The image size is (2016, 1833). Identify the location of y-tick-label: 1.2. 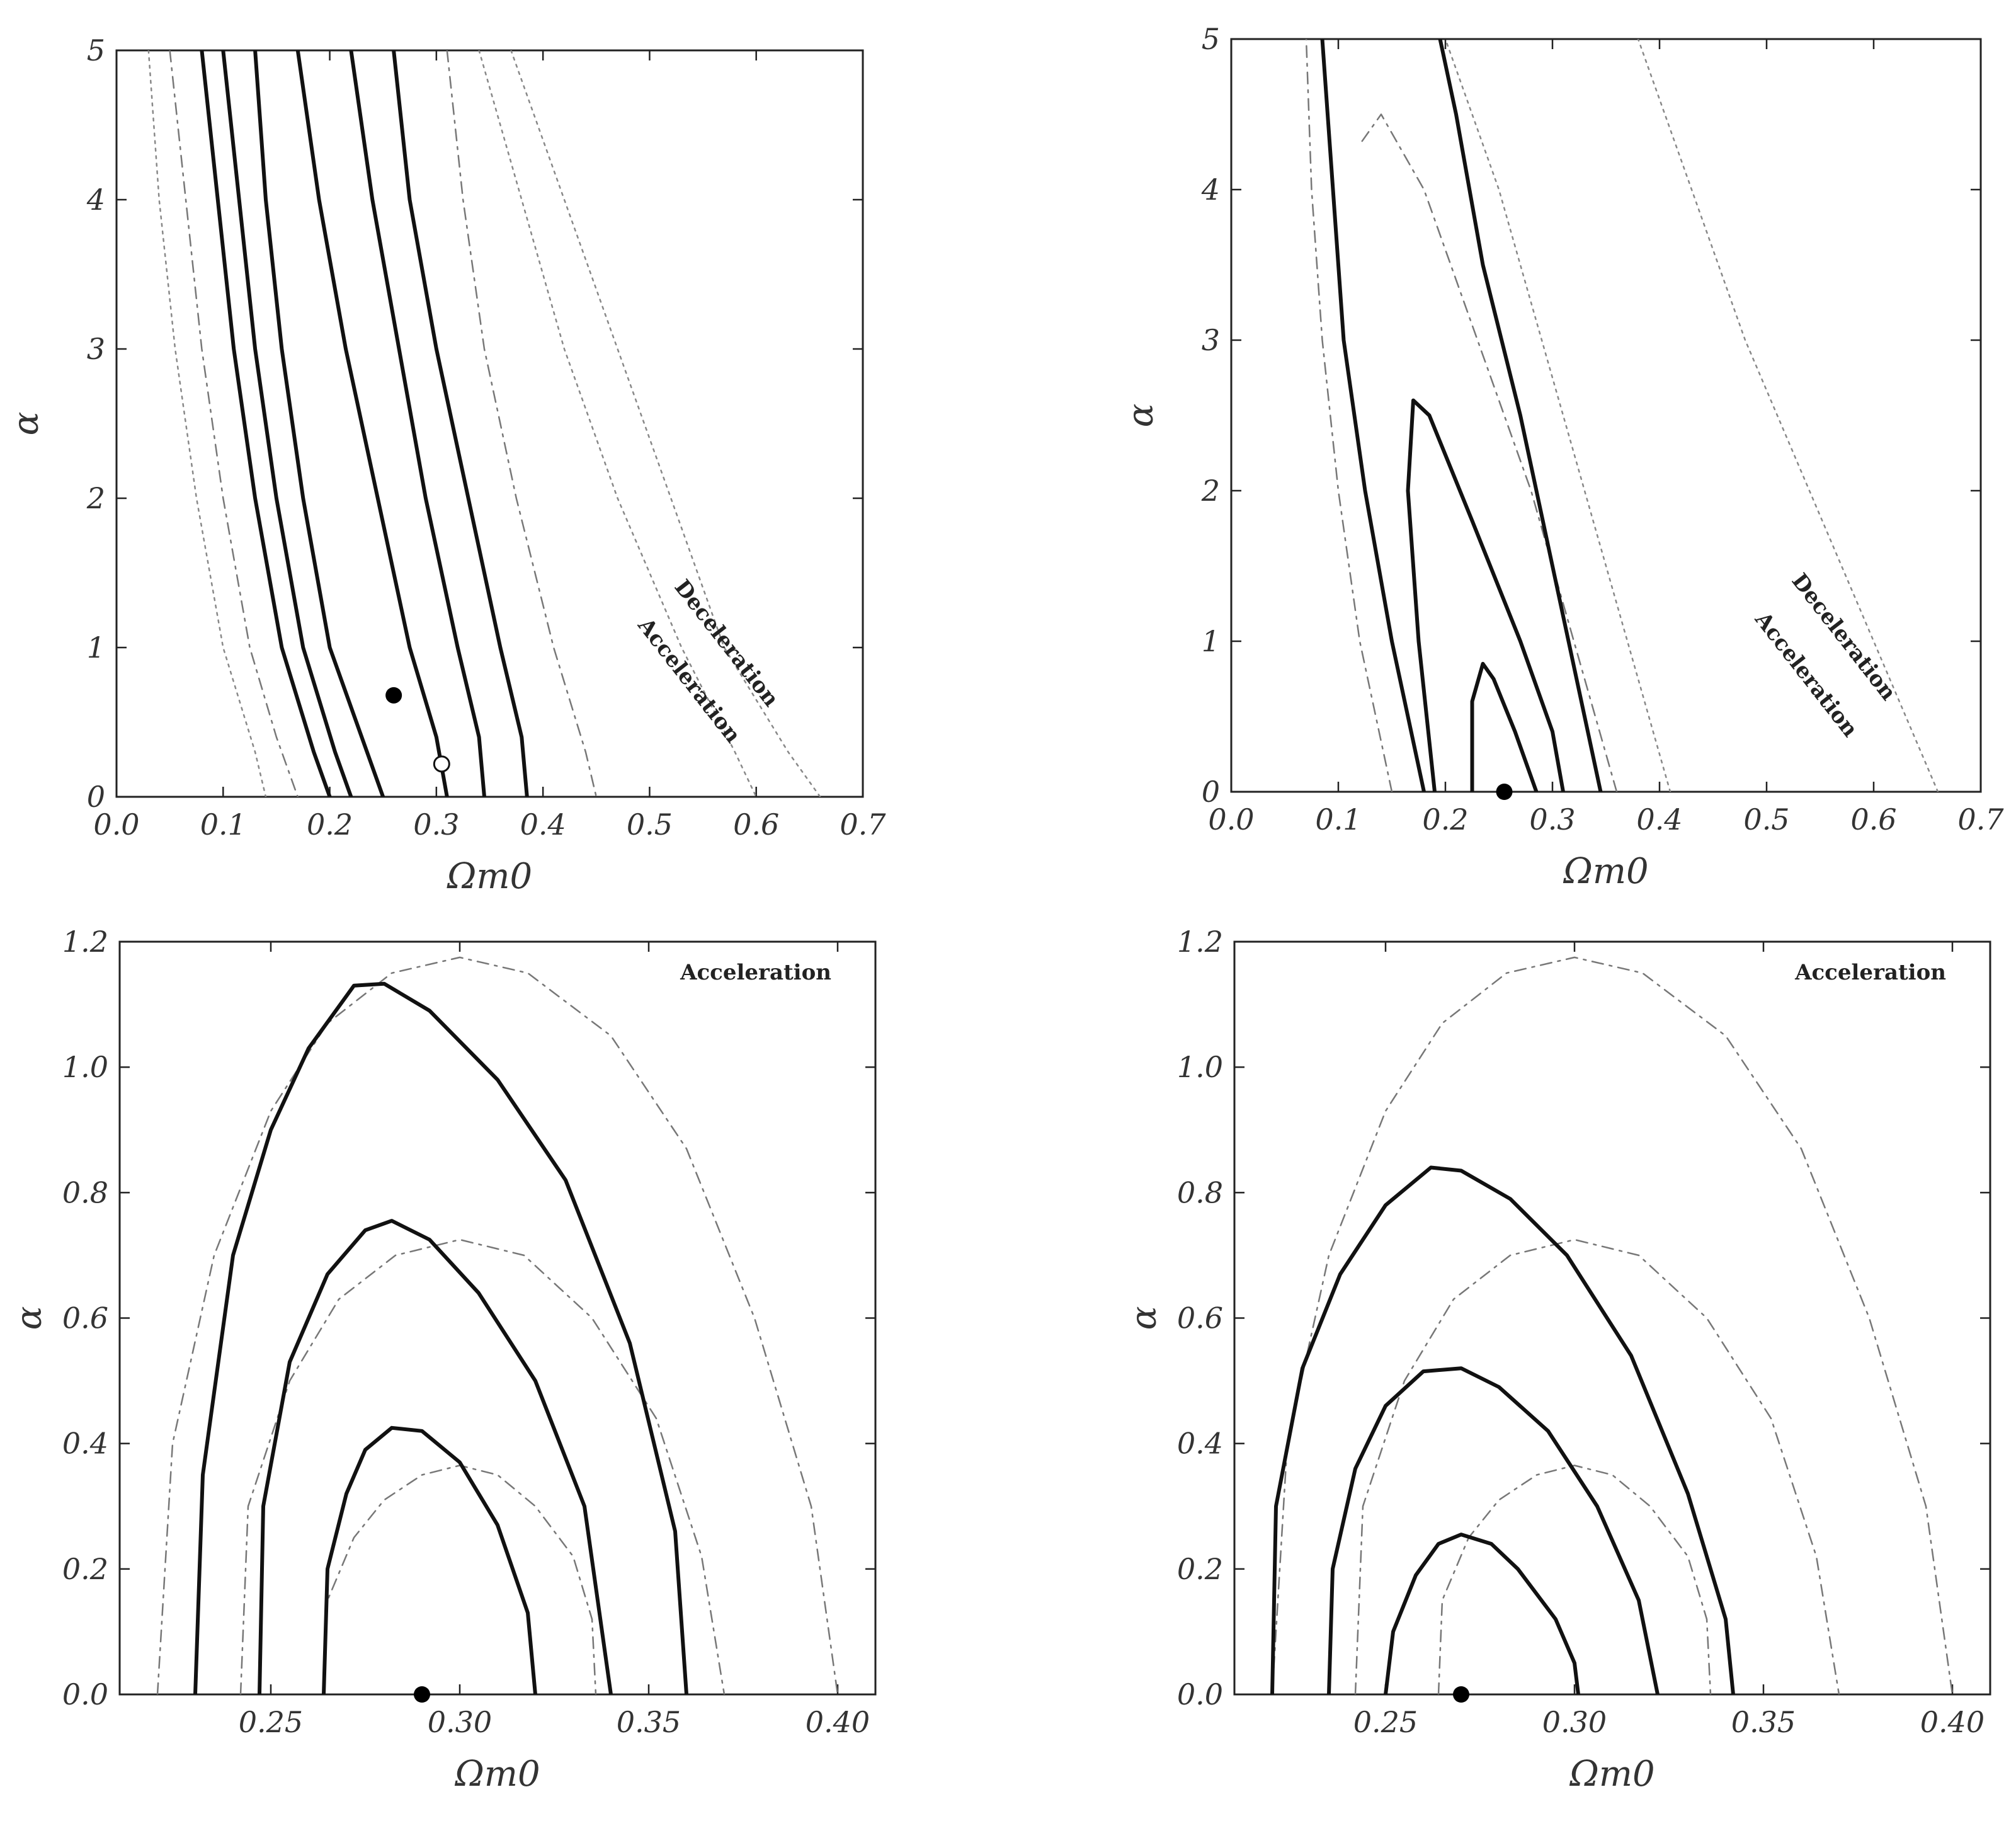
(1200, 942).